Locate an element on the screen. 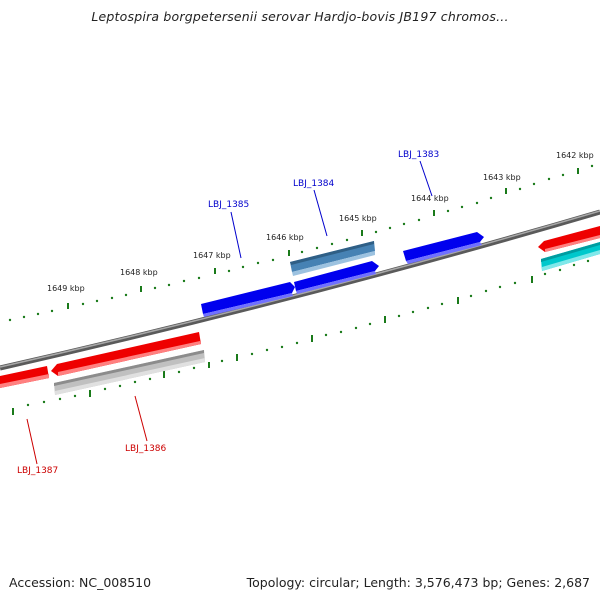 The image size is (600, 600). forward-genes is located at coordinates (342, 274).